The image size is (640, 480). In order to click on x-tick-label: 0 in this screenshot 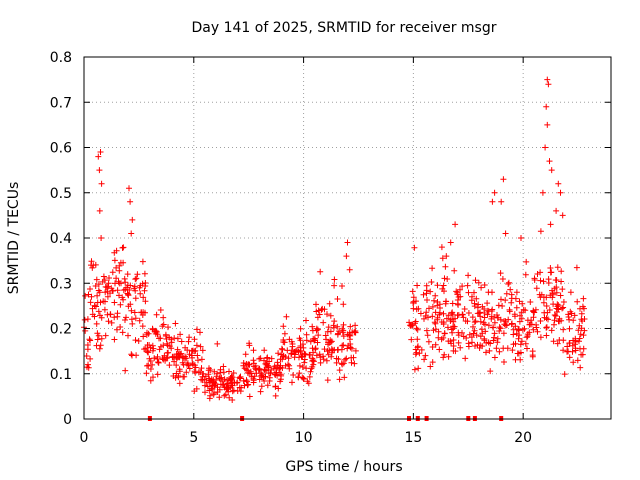, I will do `click(84, 438)`.